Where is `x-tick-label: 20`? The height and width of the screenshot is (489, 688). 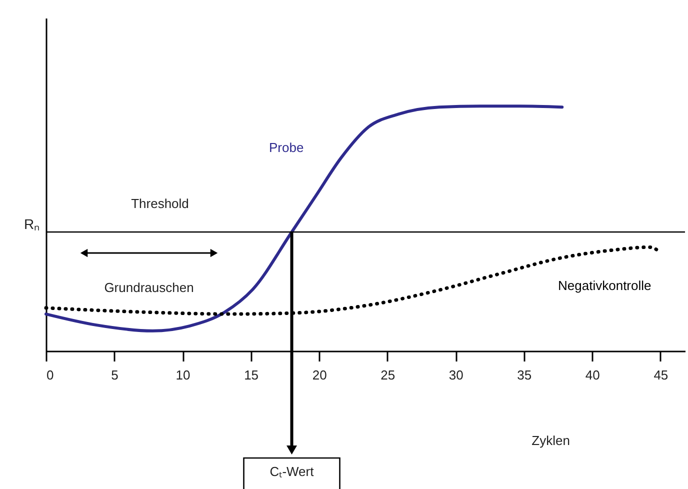
x-tick-label: 20 is located at coordinates (319, 375).